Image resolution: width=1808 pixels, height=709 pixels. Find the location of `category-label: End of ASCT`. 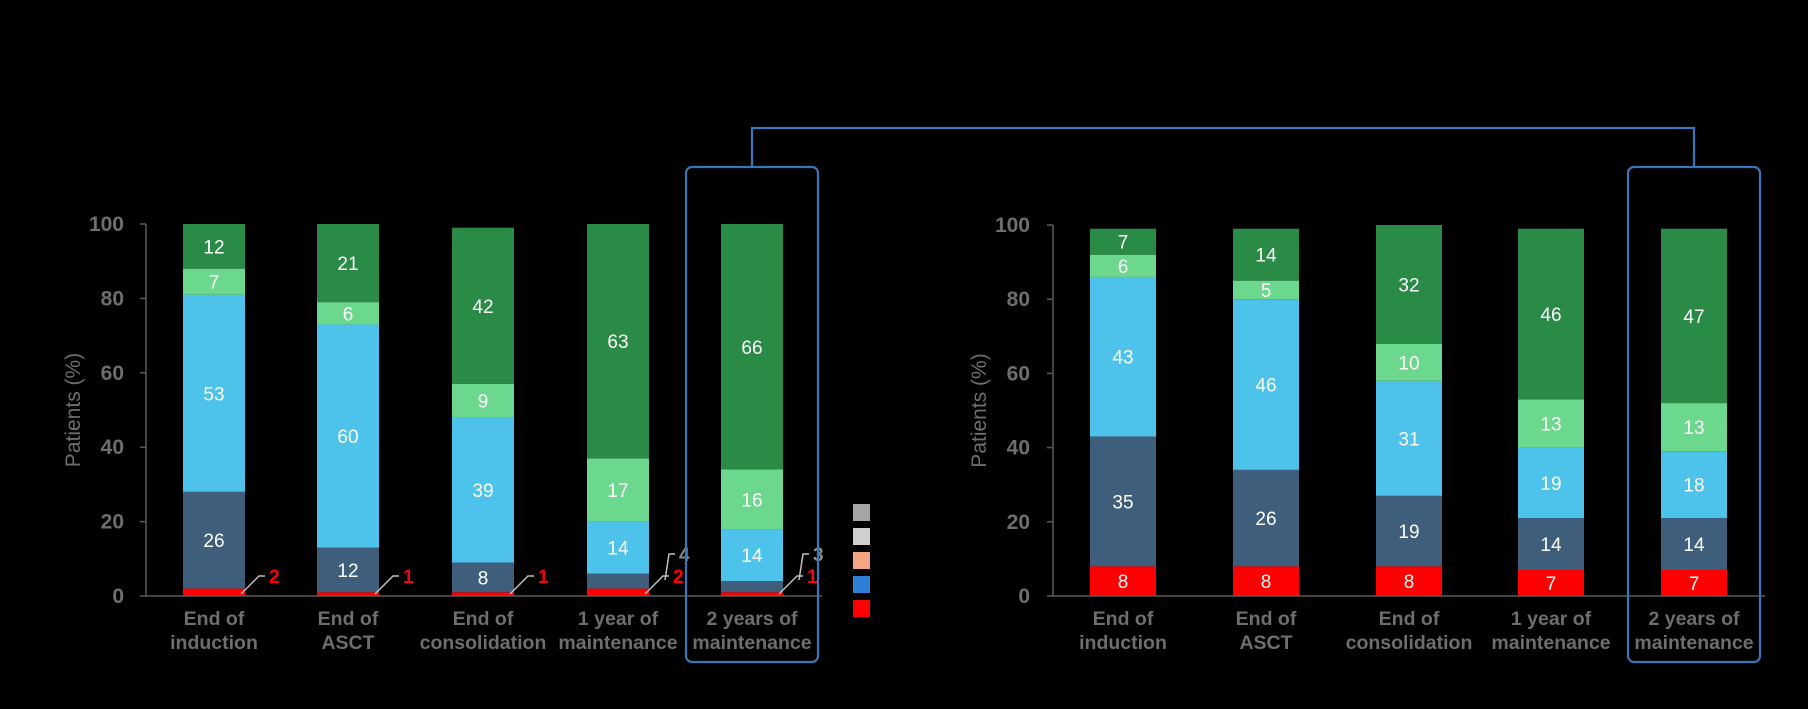

category-label: End of ASCT is located at coordinates (348, 631).